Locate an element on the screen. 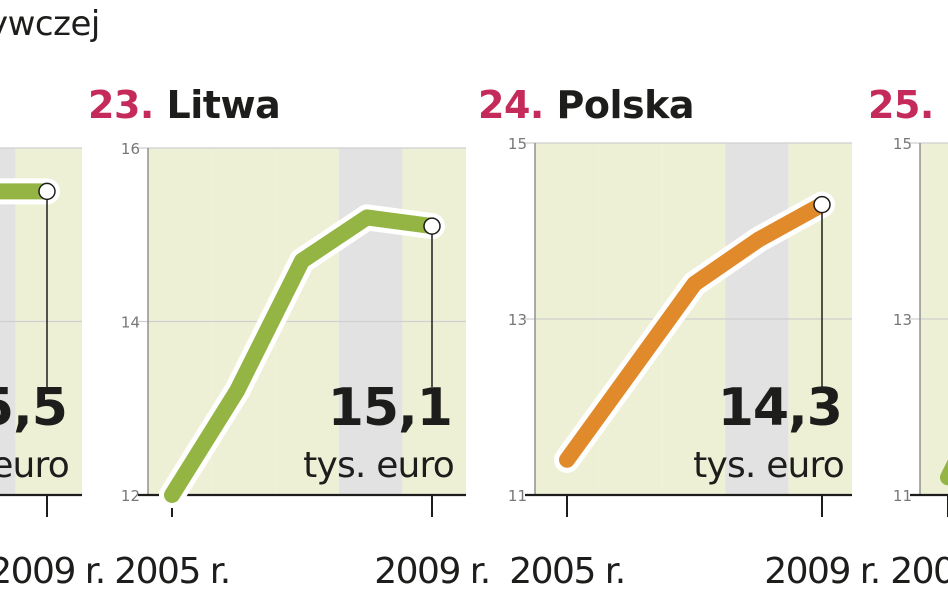 The height and width of the screenshot is (593, 948). section-heading: ywczej is located at coordinates (50, 24).